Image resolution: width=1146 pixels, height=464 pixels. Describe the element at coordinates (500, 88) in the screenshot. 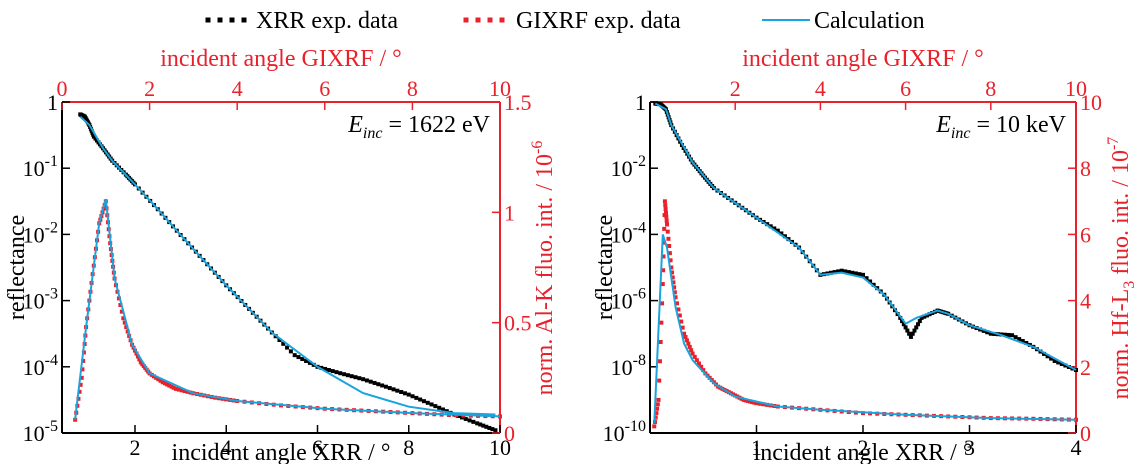

I see `x2-tick-label: 10` at that location.